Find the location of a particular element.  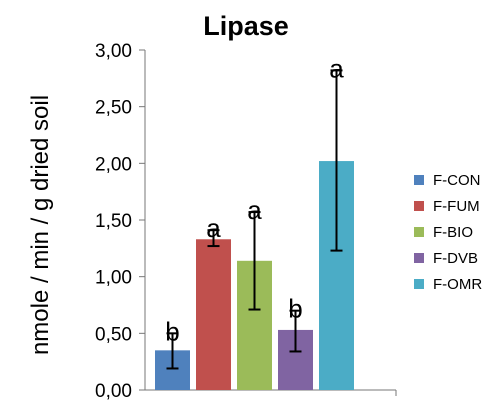

y-tick-label: 1,00 is located at coordinates (113, 278).